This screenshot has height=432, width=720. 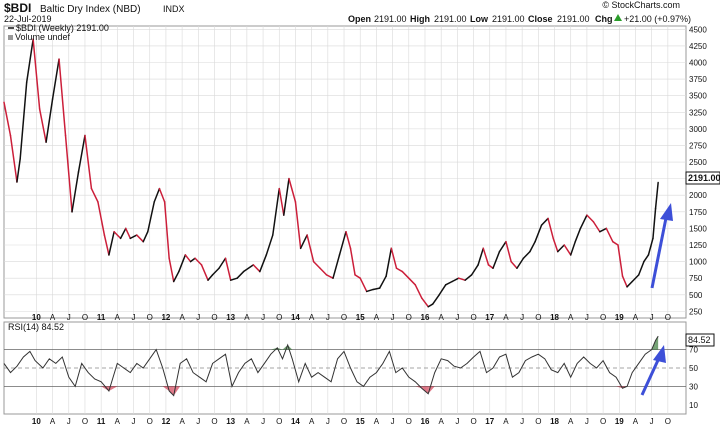 I want to click on rsi-series-line, so click(x=331, y=366).